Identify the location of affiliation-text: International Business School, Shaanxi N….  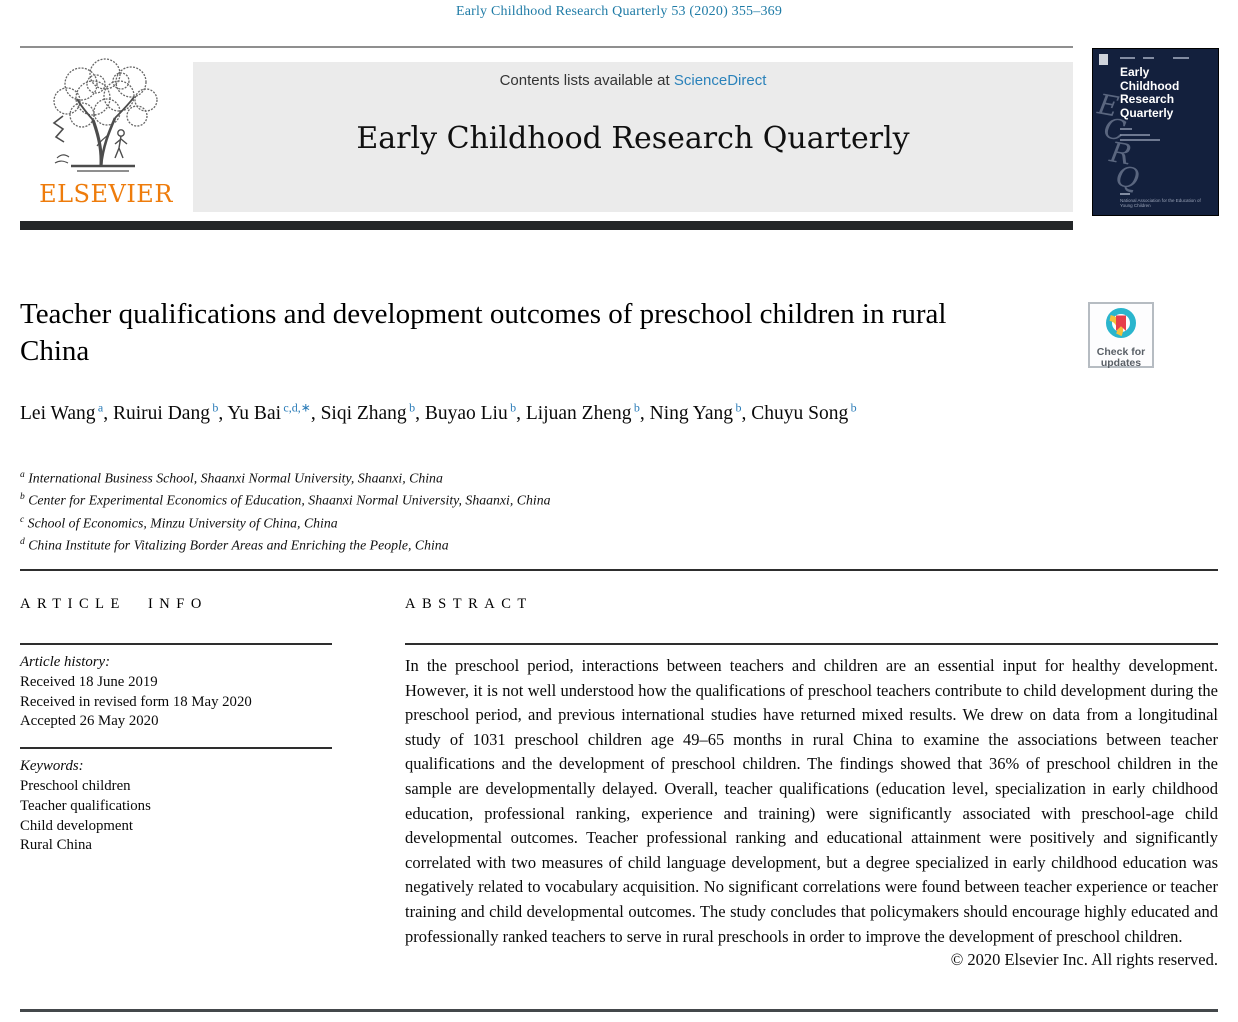
(233, 478).